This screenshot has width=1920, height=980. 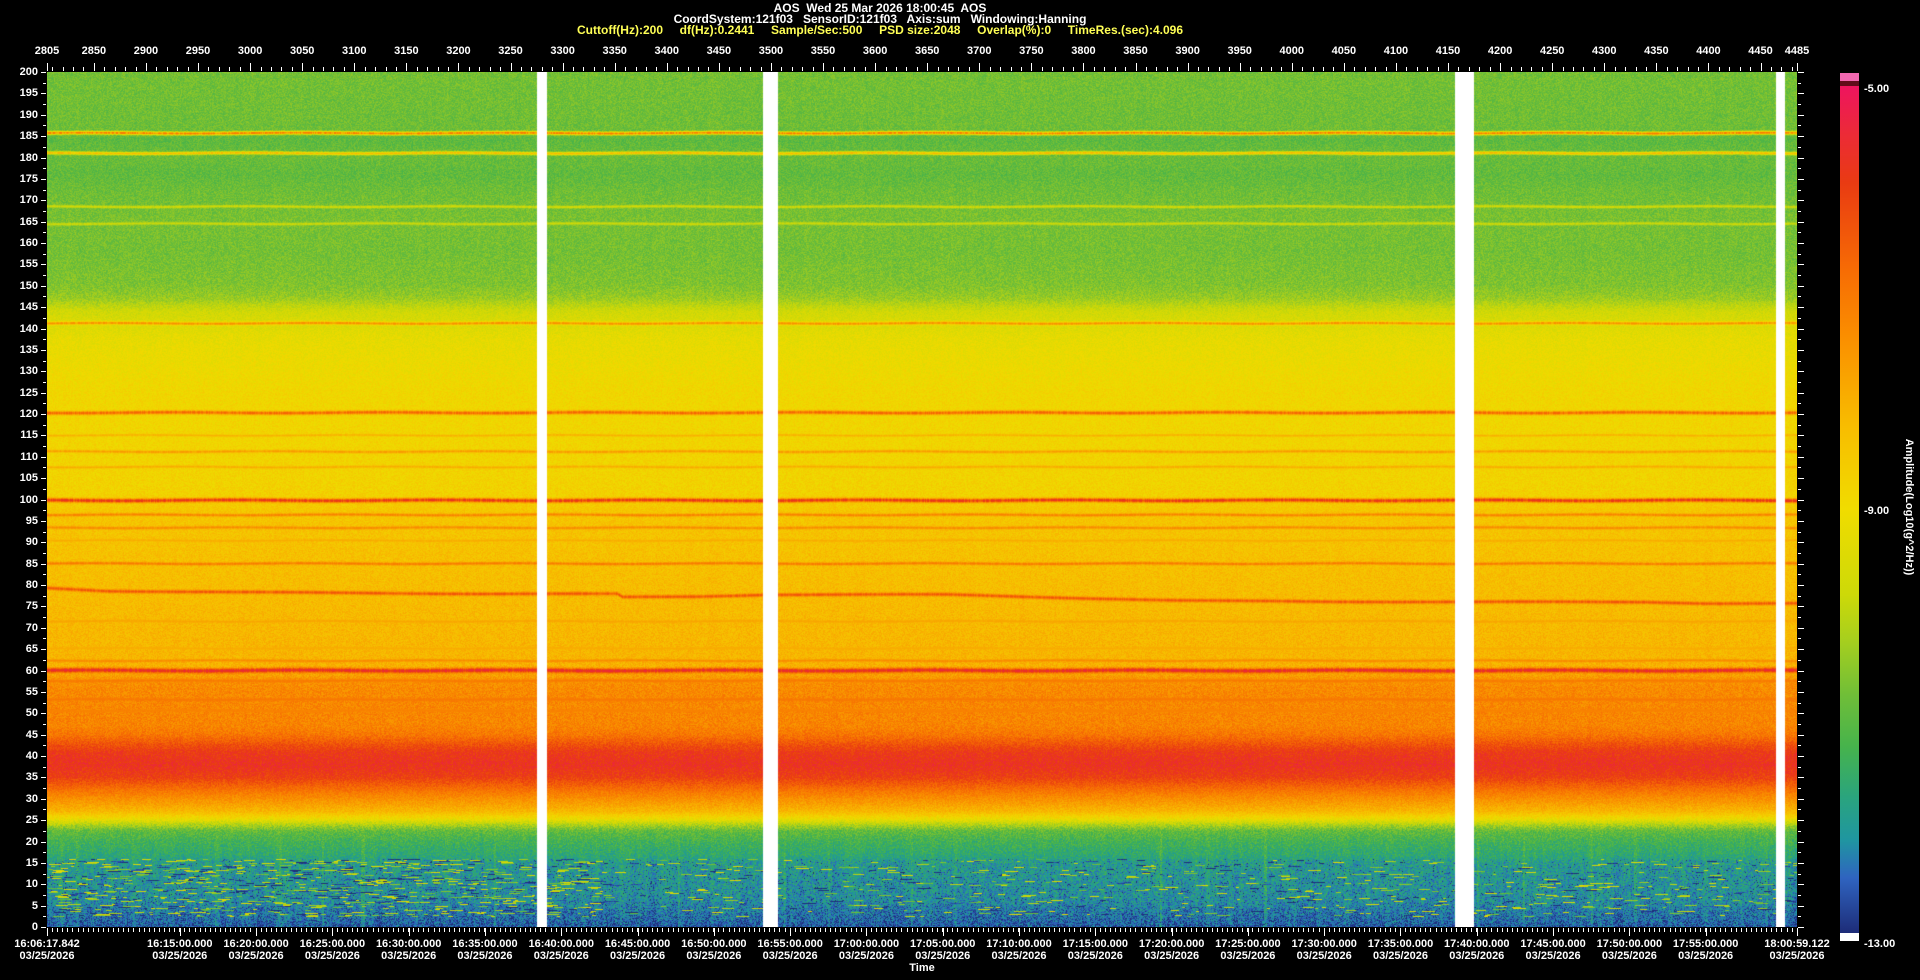 What do you see at coordinates (1629, 944) in the screenshot?
I see `time-axis-label: 17:50:00.000` at bounding box center [1629, 944].